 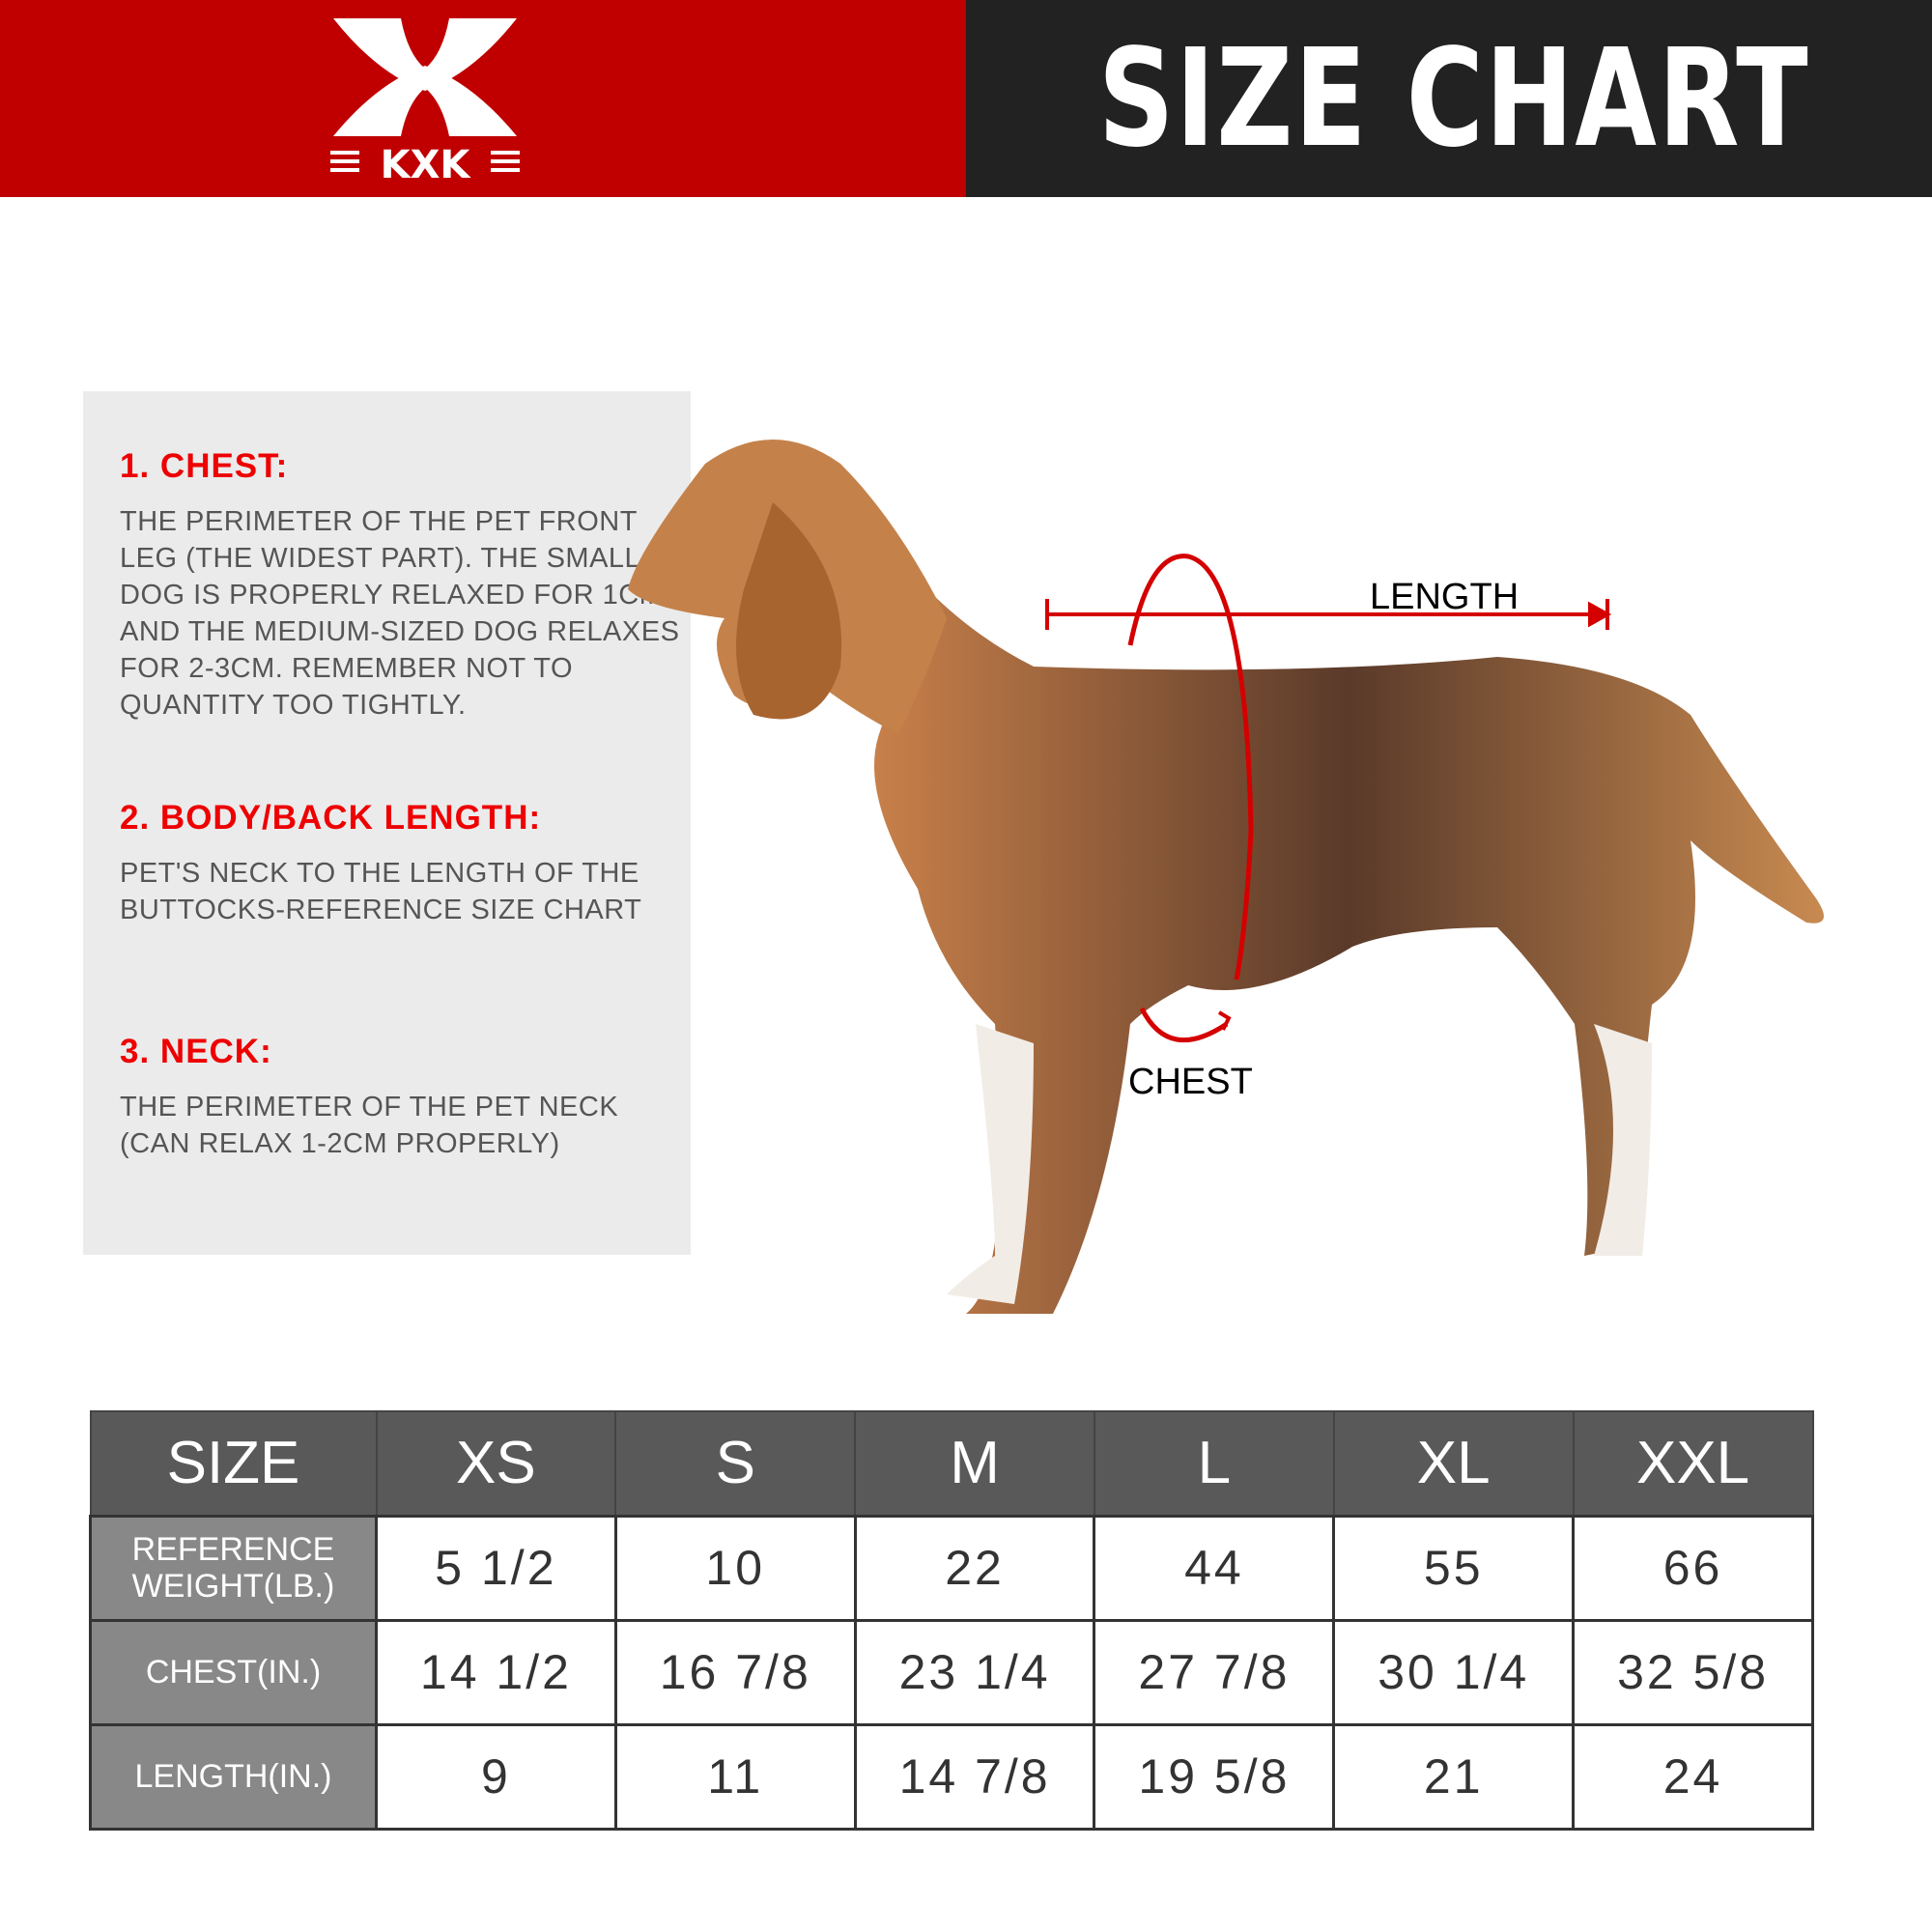 I want to click on length-arrow, so click(x=1328, y=614).